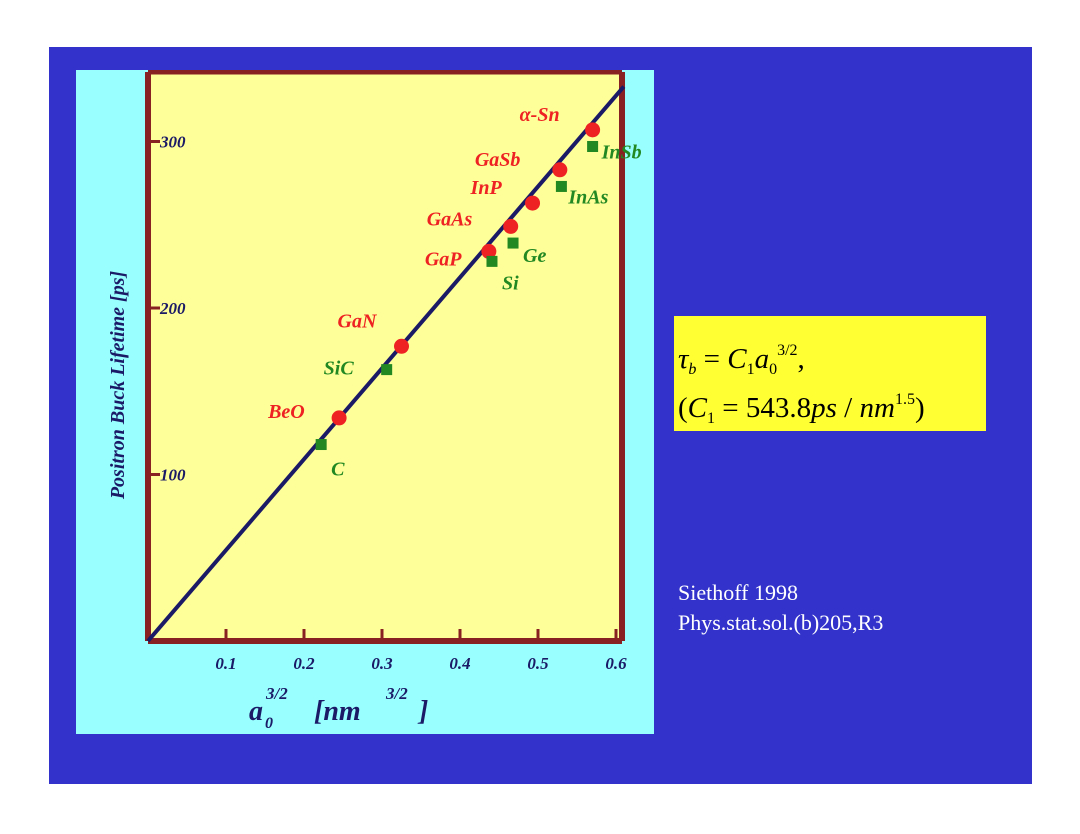 Image resolution: width=1080 pixels, height=834 pixels. Describe the element at coordinates (750, 369) in the screenshot. I see `formula-c-subscript: 1` at that location.